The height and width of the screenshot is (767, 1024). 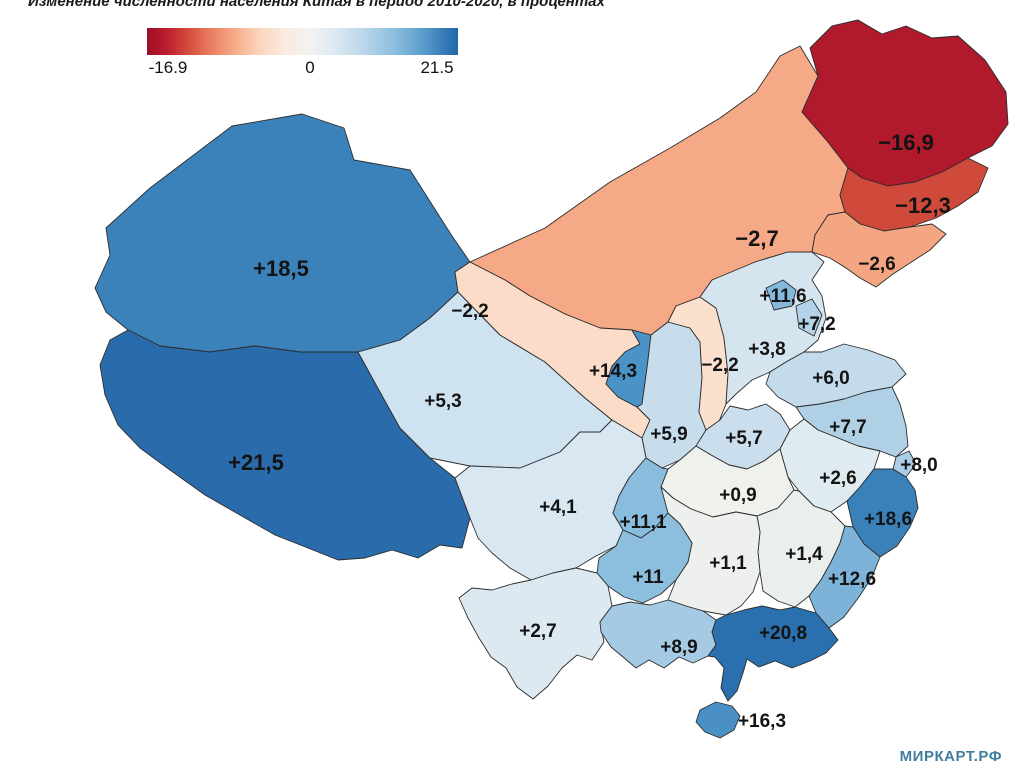 What do you see at coordinates (720, 365) in the screenshot?
I see `province-shanxi-label: −2,2` at bounding box center [720, 365].